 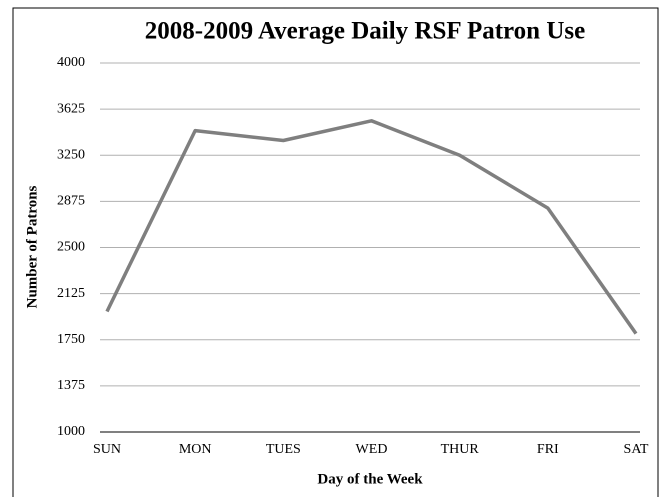 I want to click on x-tick-label: WED, so click(x=372, y=449).